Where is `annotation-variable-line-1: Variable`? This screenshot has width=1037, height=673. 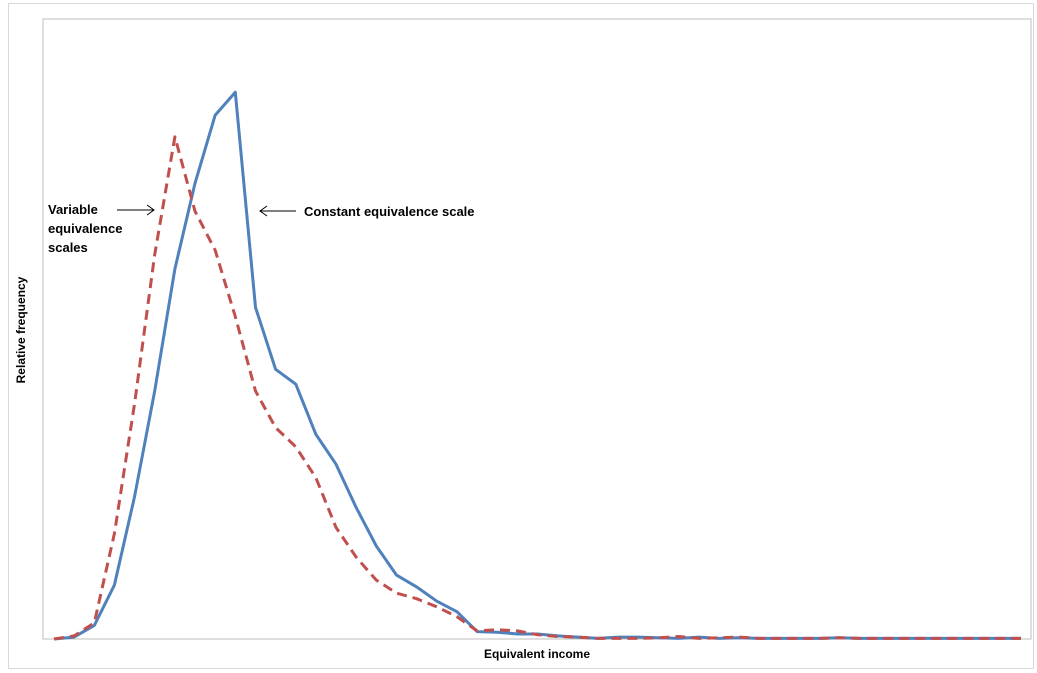
annotation-variable-line-1: Variable is located at coordinates (73, 209).